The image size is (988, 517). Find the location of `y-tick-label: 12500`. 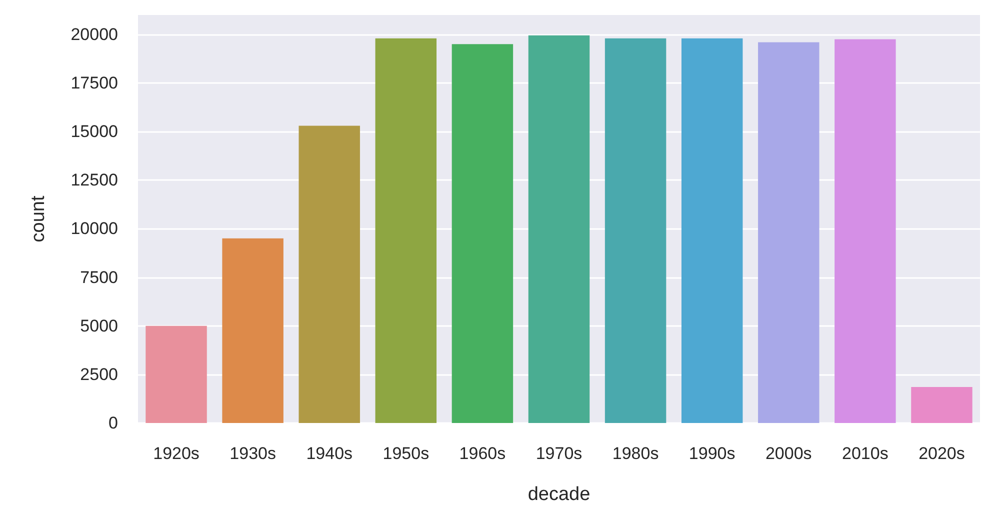

y-tick-label: 12500 is located at coordinates (94, 180).